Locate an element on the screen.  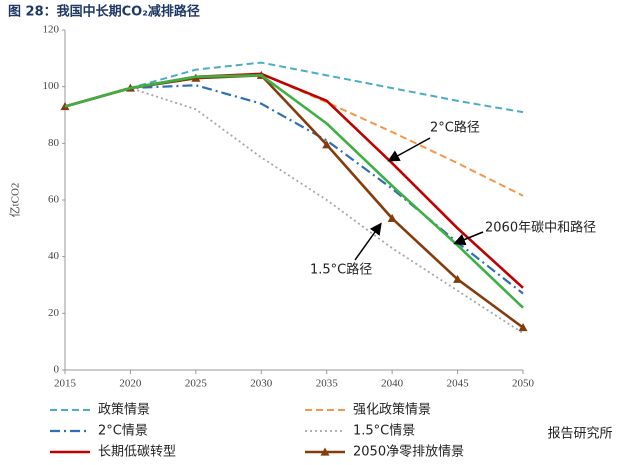
x-tick-label: 2035 is located at coordinates (327, 384).